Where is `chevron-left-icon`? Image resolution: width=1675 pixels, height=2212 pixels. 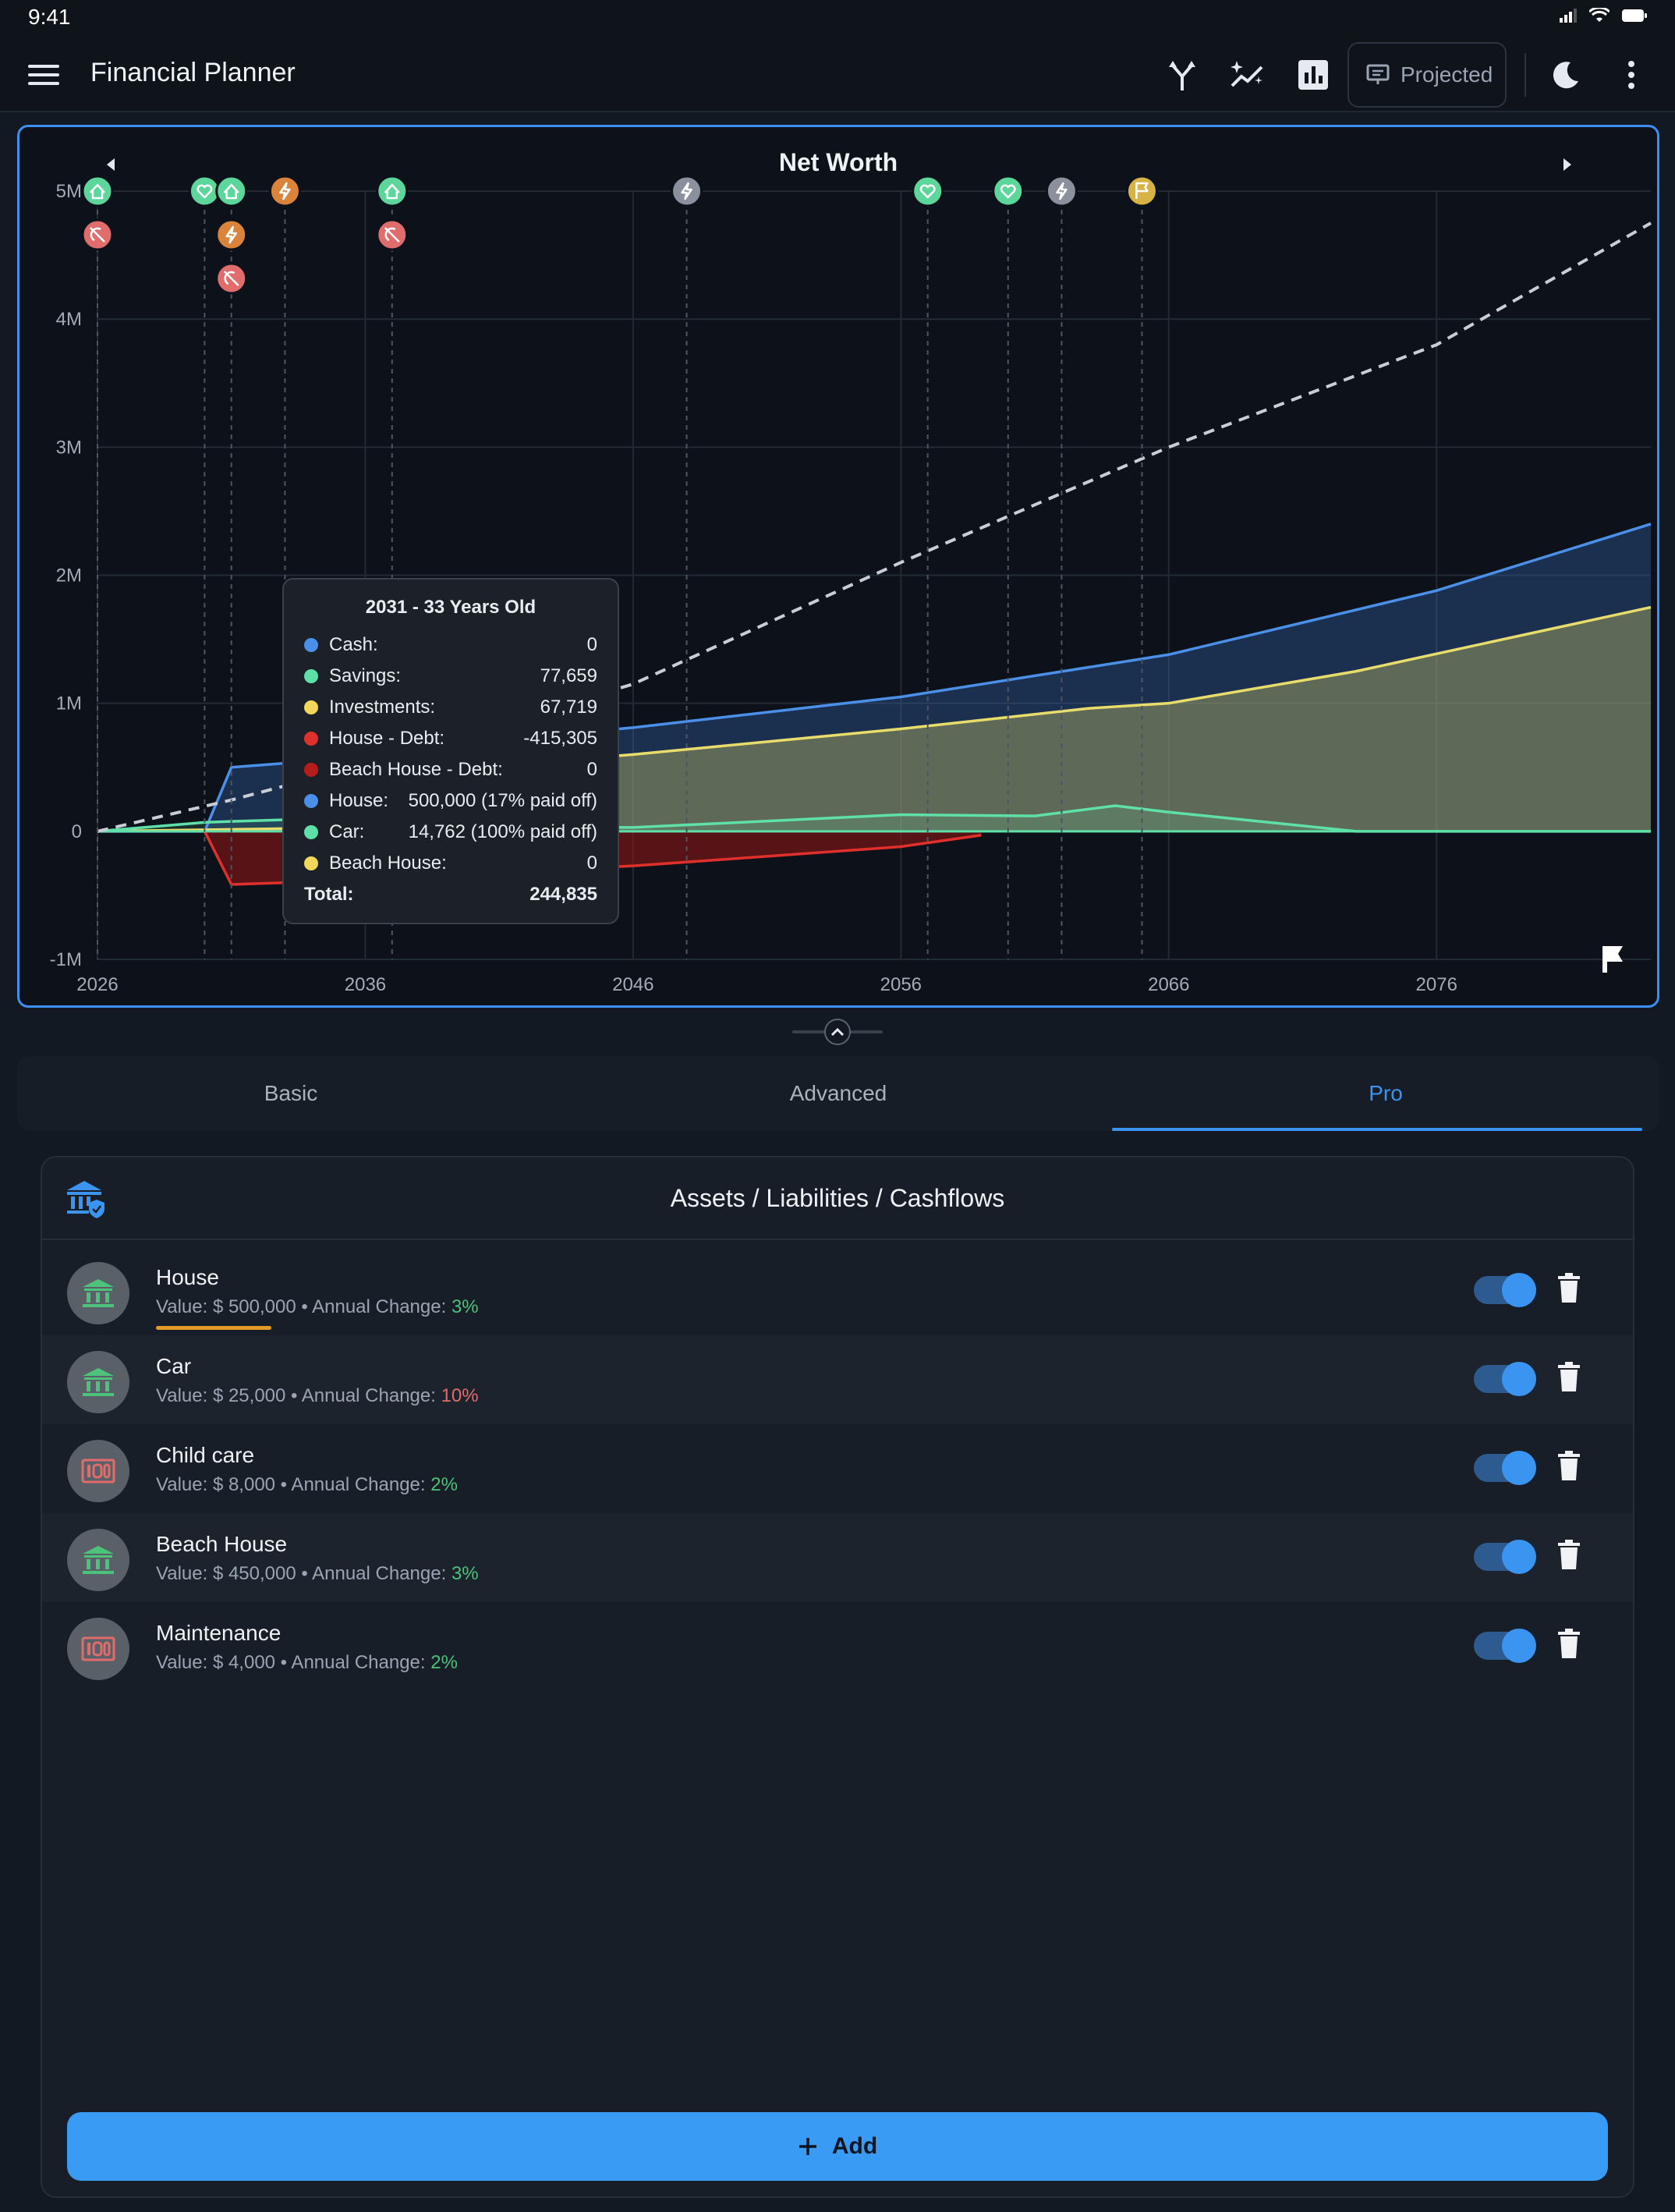
chevron-left-icon is located at coordinates (111, 164).